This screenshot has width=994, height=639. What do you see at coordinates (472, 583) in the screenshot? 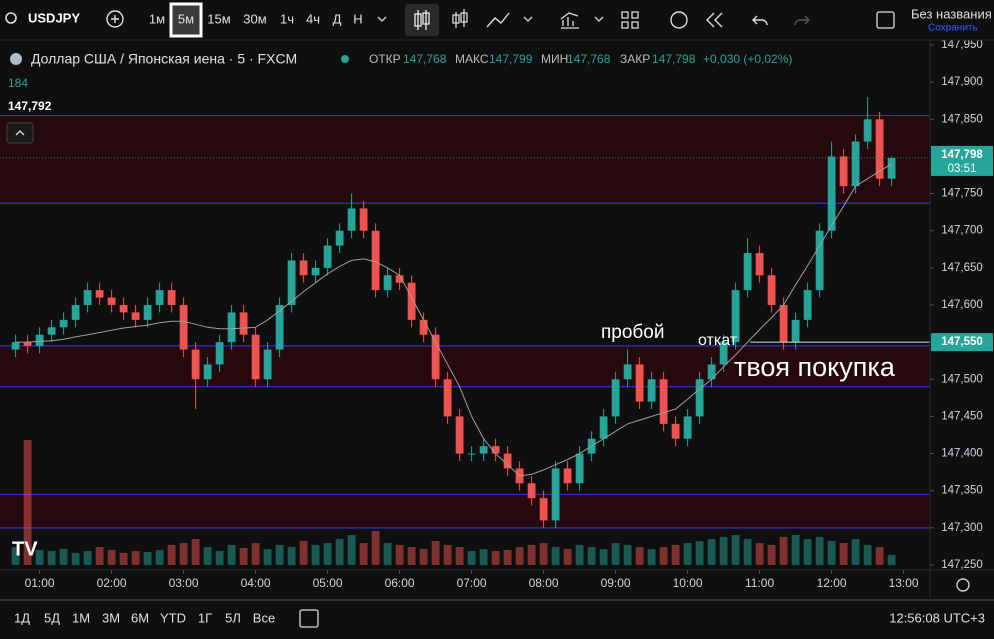
I see `x-tick-label: 07:00` at bounding box center [472, 583].